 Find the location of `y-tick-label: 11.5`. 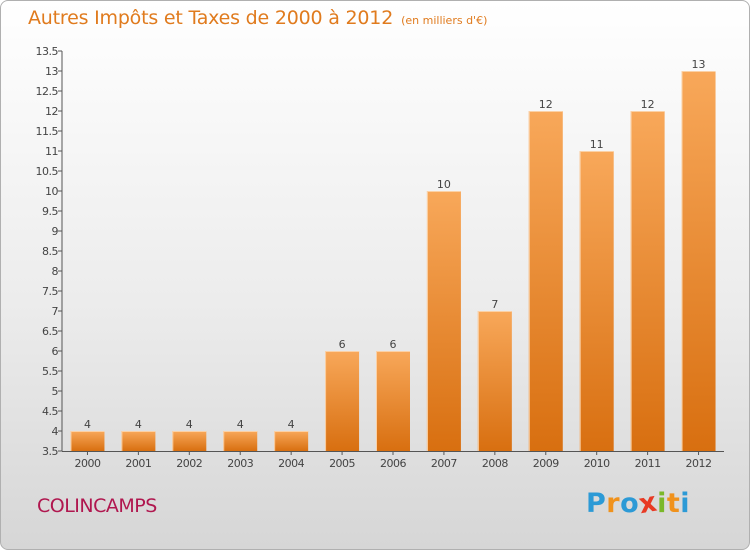

y-tick-label: 11.5 is located at coordinates (47, 131).